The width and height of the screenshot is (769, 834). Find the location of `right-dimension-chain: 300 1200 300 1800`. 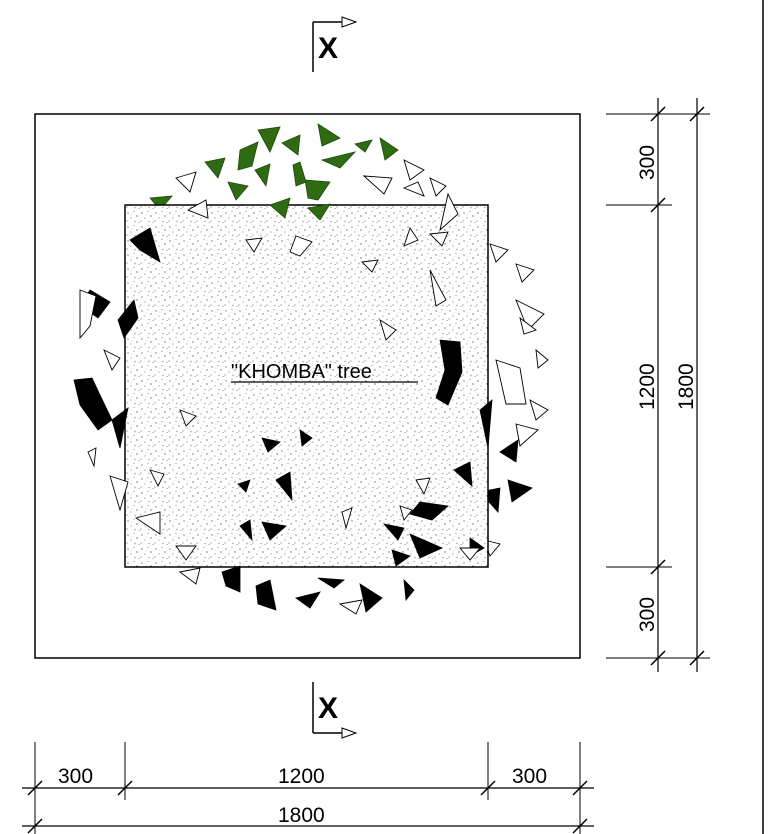

right-dimension-chain: 300 1200 300 1800 is located at coordinates (658, 385).